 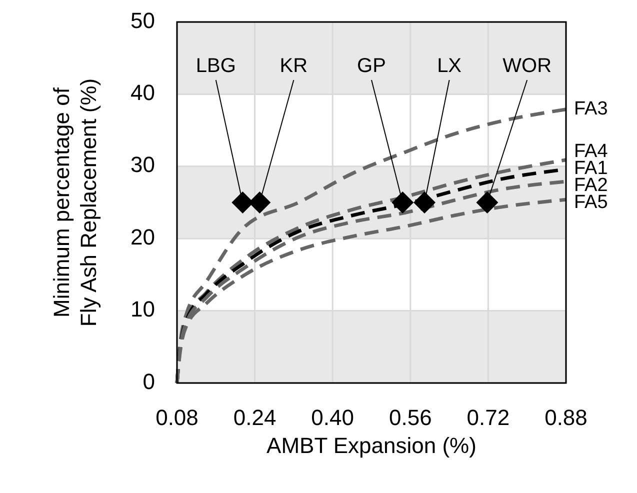 What do you see at coordinates (142, 237) in the screenshot?
I see `y-tick-label: 20` at bounding box center [142, 237].